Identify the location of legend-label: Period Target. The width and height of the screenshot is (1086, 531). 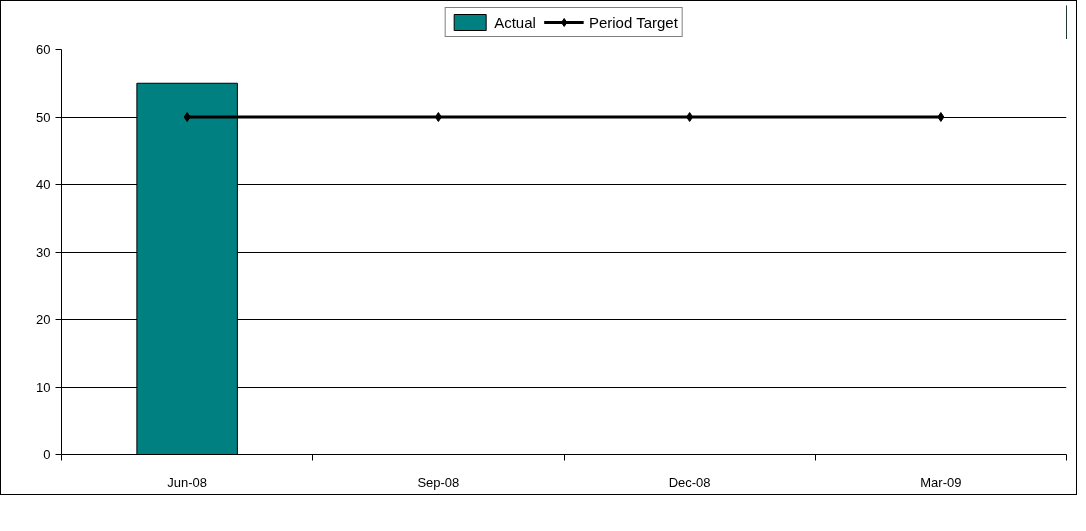
(633, 22).